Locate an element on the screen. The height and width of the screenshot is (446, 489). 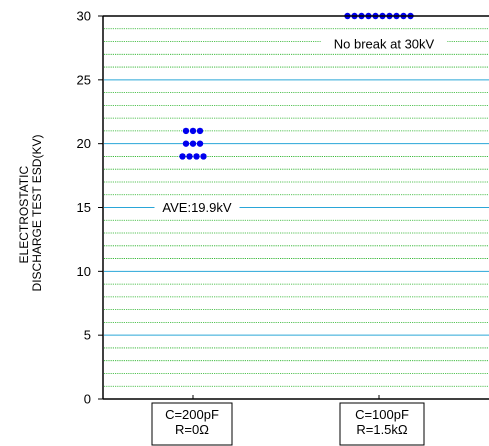
annotation-text: No break at 30kV is located at coordinates (384, 44).